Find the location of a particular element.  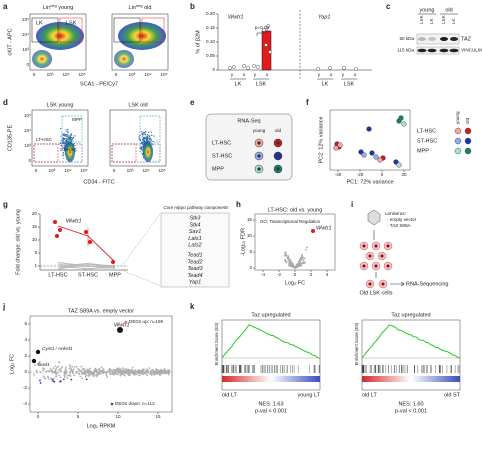

age-label: old is located at coordinates (278, 130).